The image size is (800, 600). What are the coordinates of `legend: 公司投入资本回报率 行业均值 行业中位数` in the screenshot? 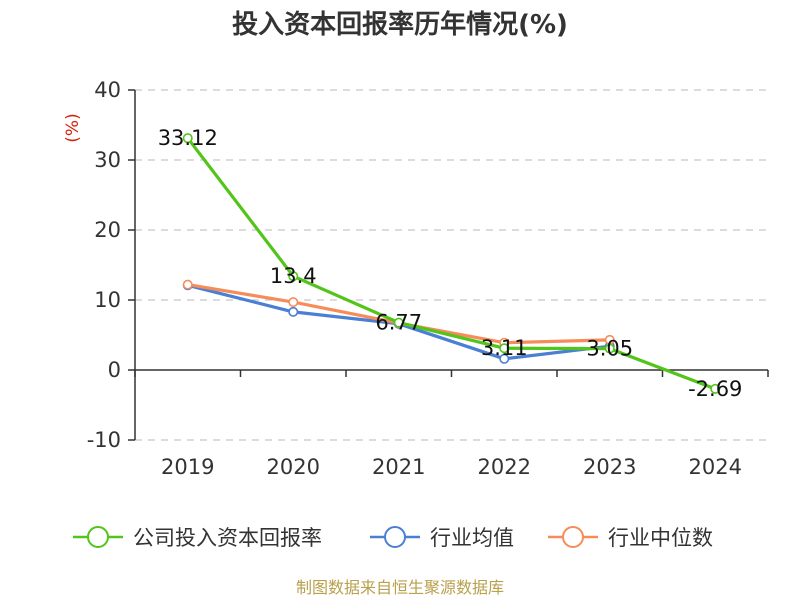 It's located at (393, 538).